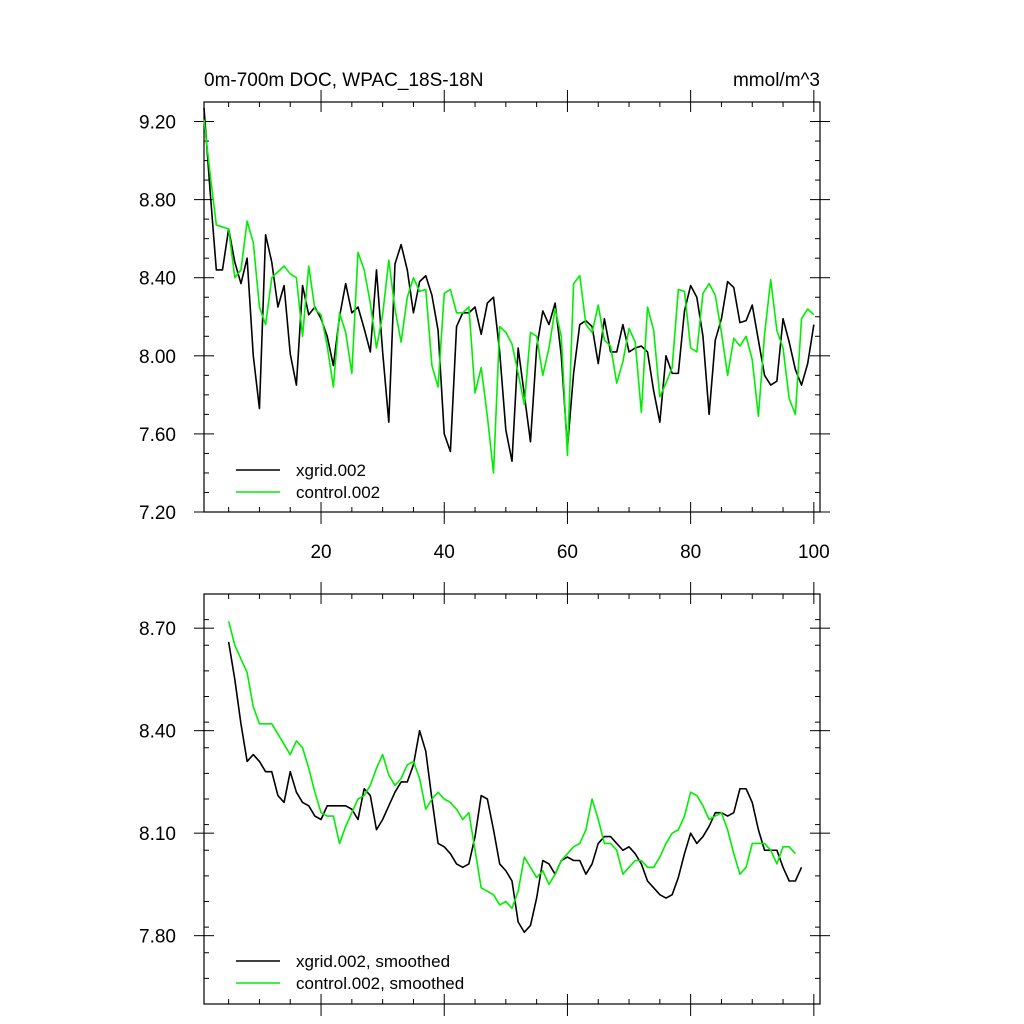 Image resolution: width=1024 pixels, height=1024 pixels. I want to click on x-tick-label: 40, so click(444, 552).